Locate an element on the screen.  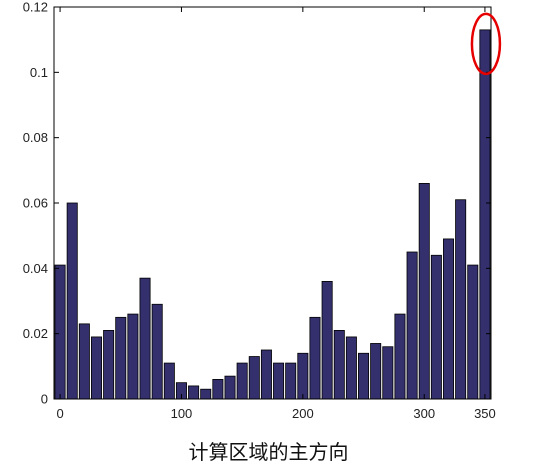
x-tick-label: 300 is located at coordinates (424, 413).